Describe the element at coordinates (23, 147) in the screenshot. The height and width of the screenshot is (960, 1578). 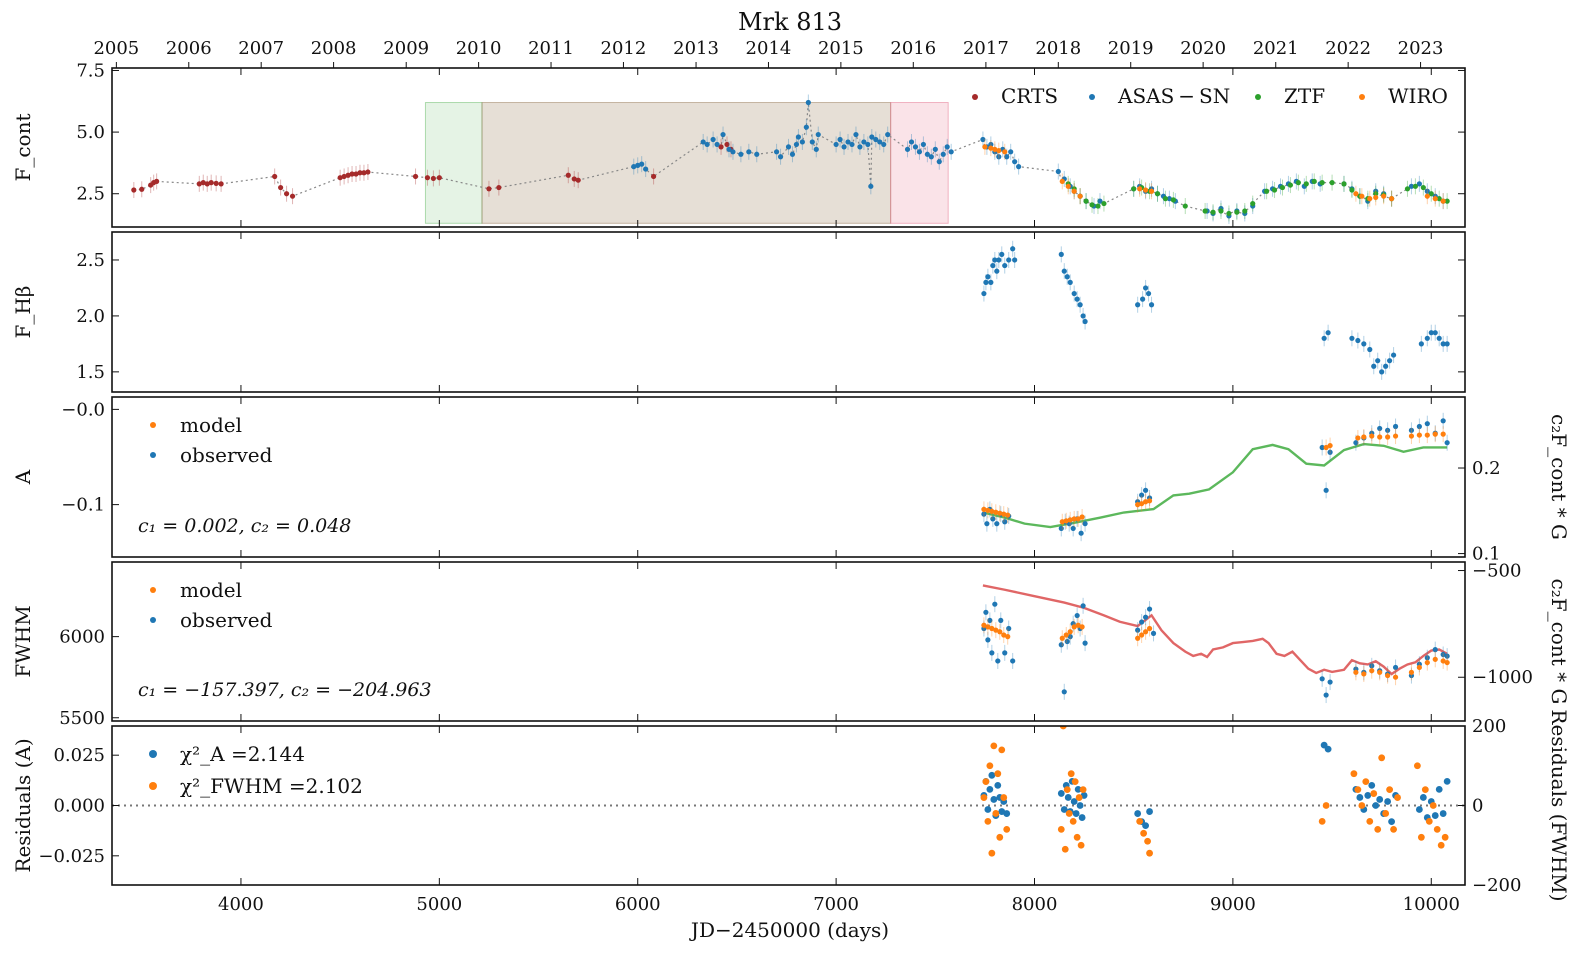
I see `y-axis-label: F_cont` at that location.